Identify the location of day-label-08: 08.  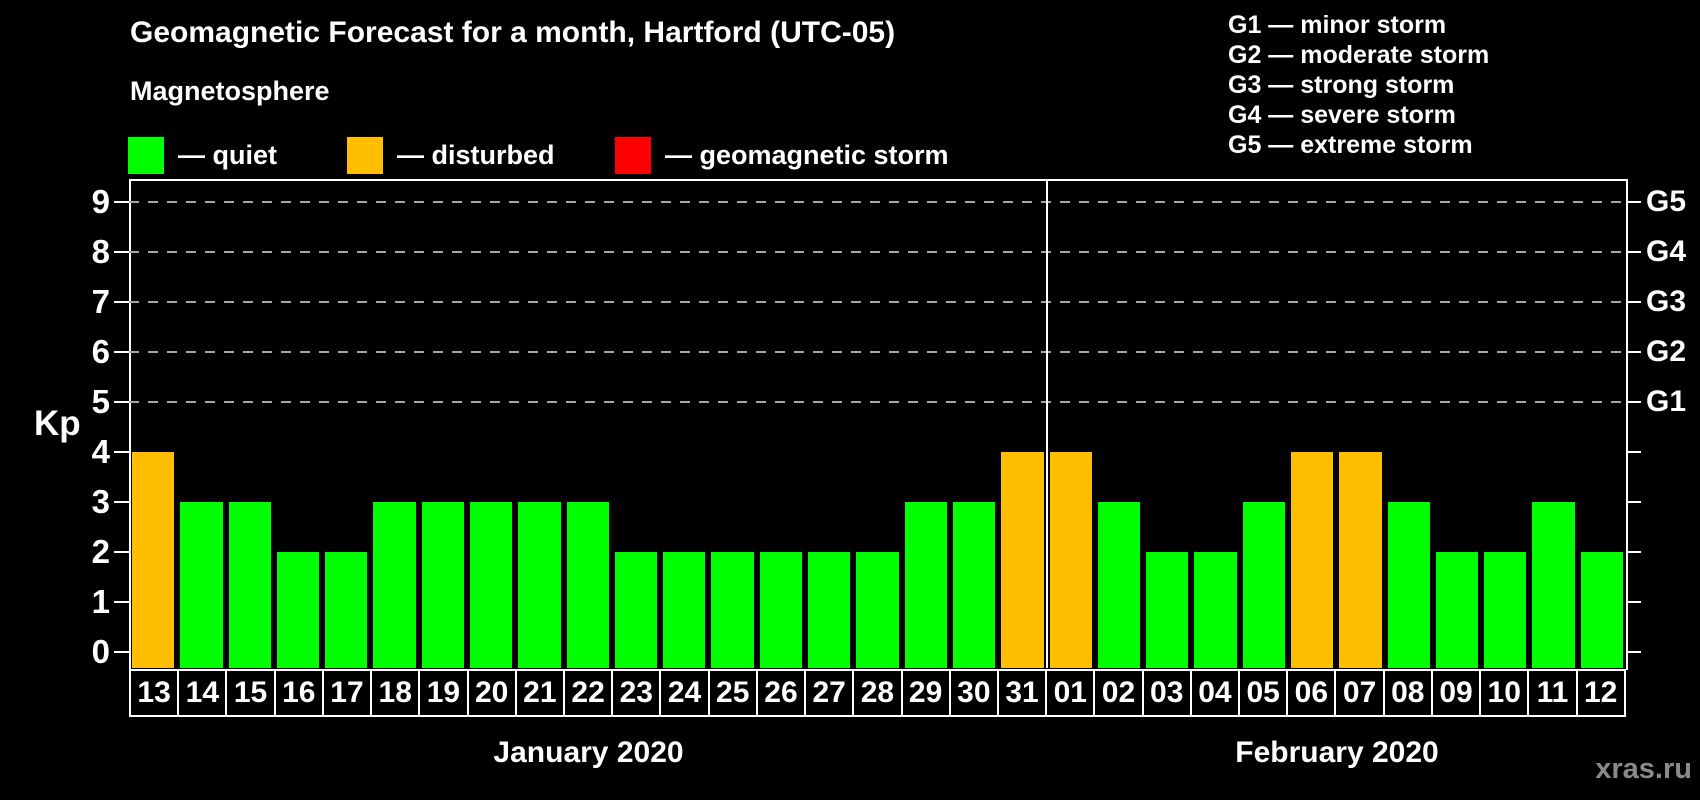
(1407, 693).